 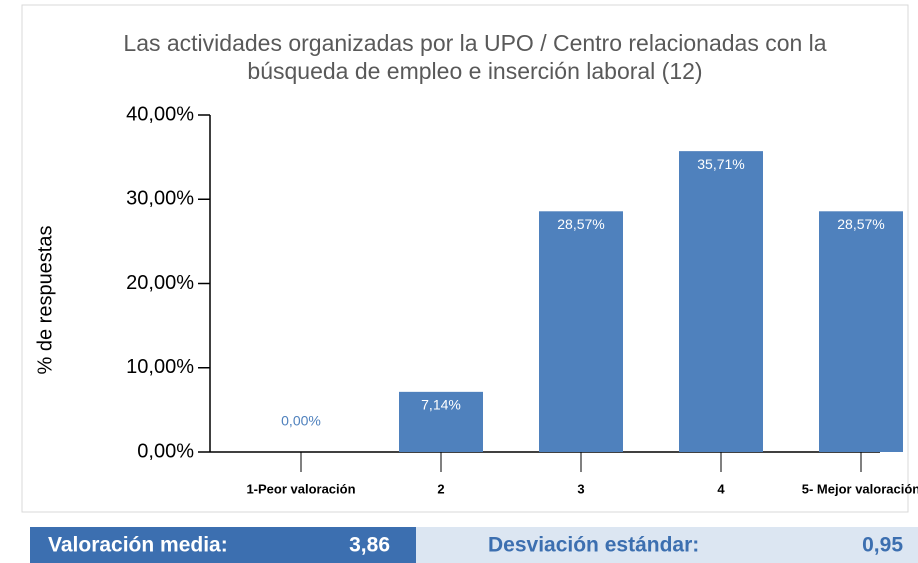 I want to click on sd-box, so click(x=667, y=545).